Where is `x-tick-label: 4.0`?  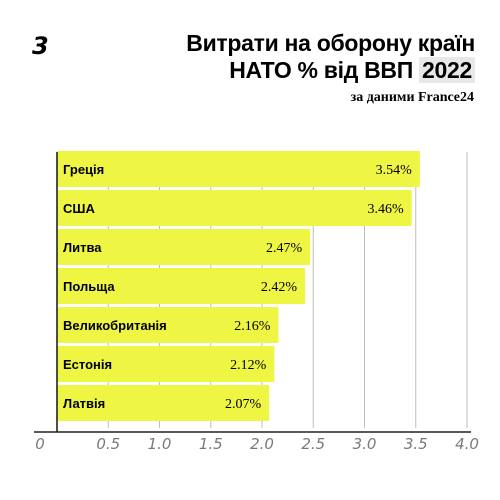
x-tick-label: 4.0 is located at coordinates (467, 444).